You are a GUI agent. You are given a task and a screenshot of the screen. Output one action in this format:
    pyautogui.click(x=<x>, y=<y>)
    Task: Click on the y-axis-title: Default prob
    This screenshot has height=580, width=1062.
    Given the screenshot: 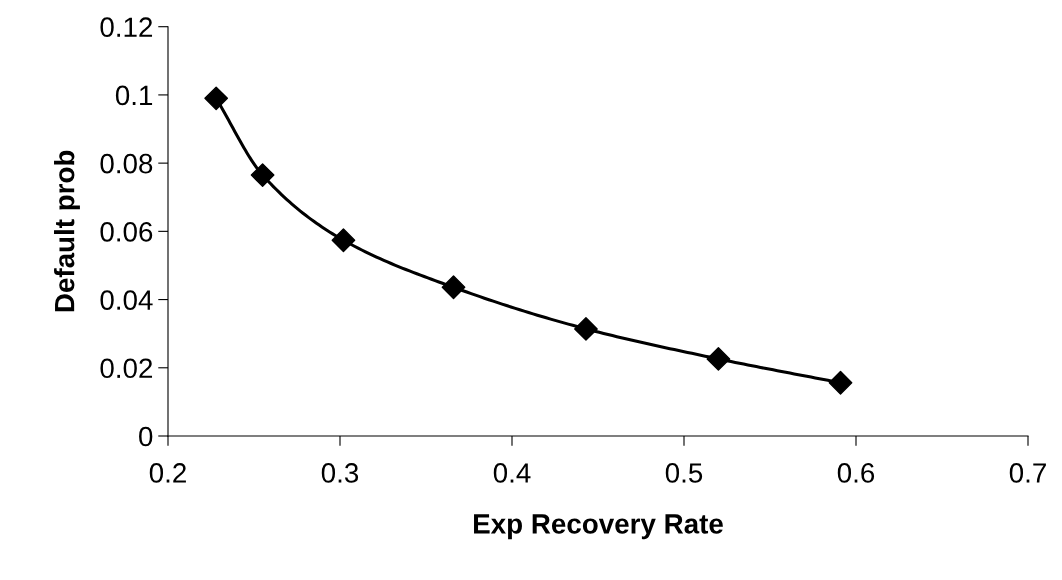 What is the action you would take?
    pyautogui.click(x=67, y=231)
    